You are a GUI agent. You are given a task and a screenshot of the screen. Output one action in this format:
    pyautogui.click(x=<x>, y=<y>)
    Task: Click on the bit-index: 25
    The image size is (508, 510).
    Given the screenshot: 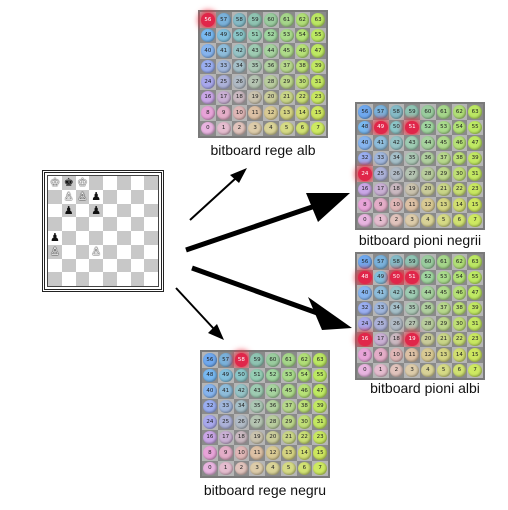 What is the action you would take?
    pyautogui.click(x=380, y=174)
    